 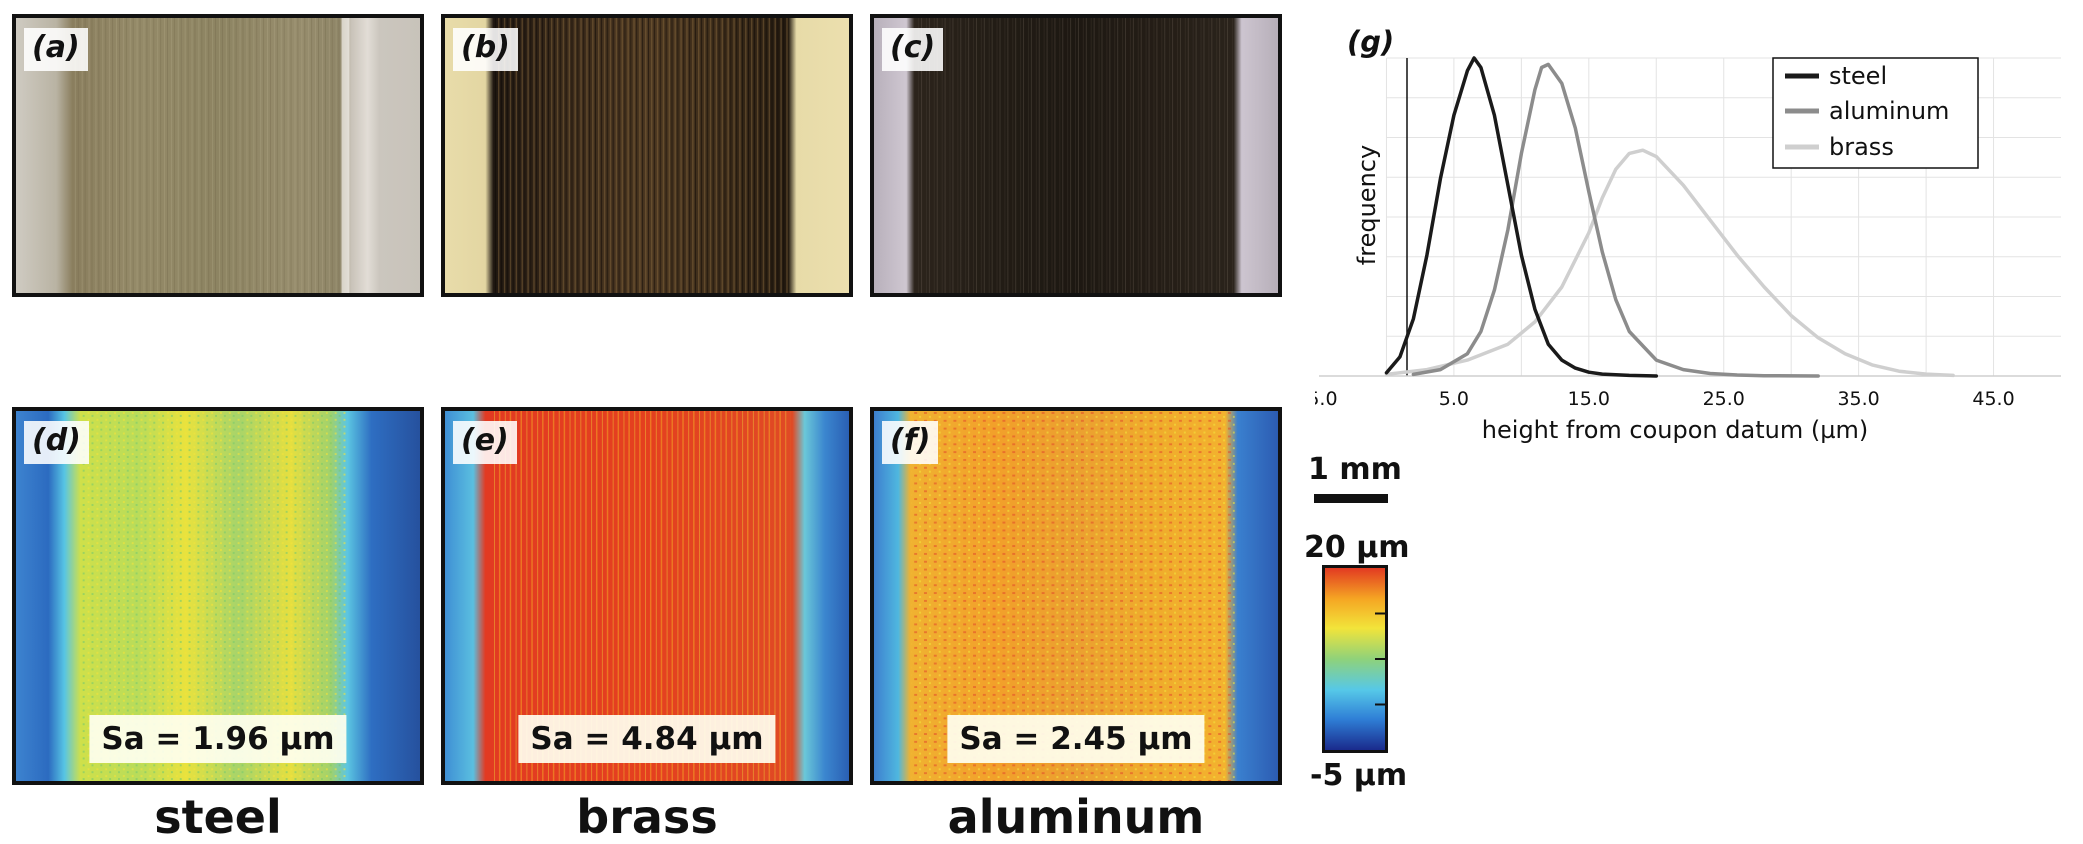 I want to click on series-line-aluminum, so click(x=1615, y=220).